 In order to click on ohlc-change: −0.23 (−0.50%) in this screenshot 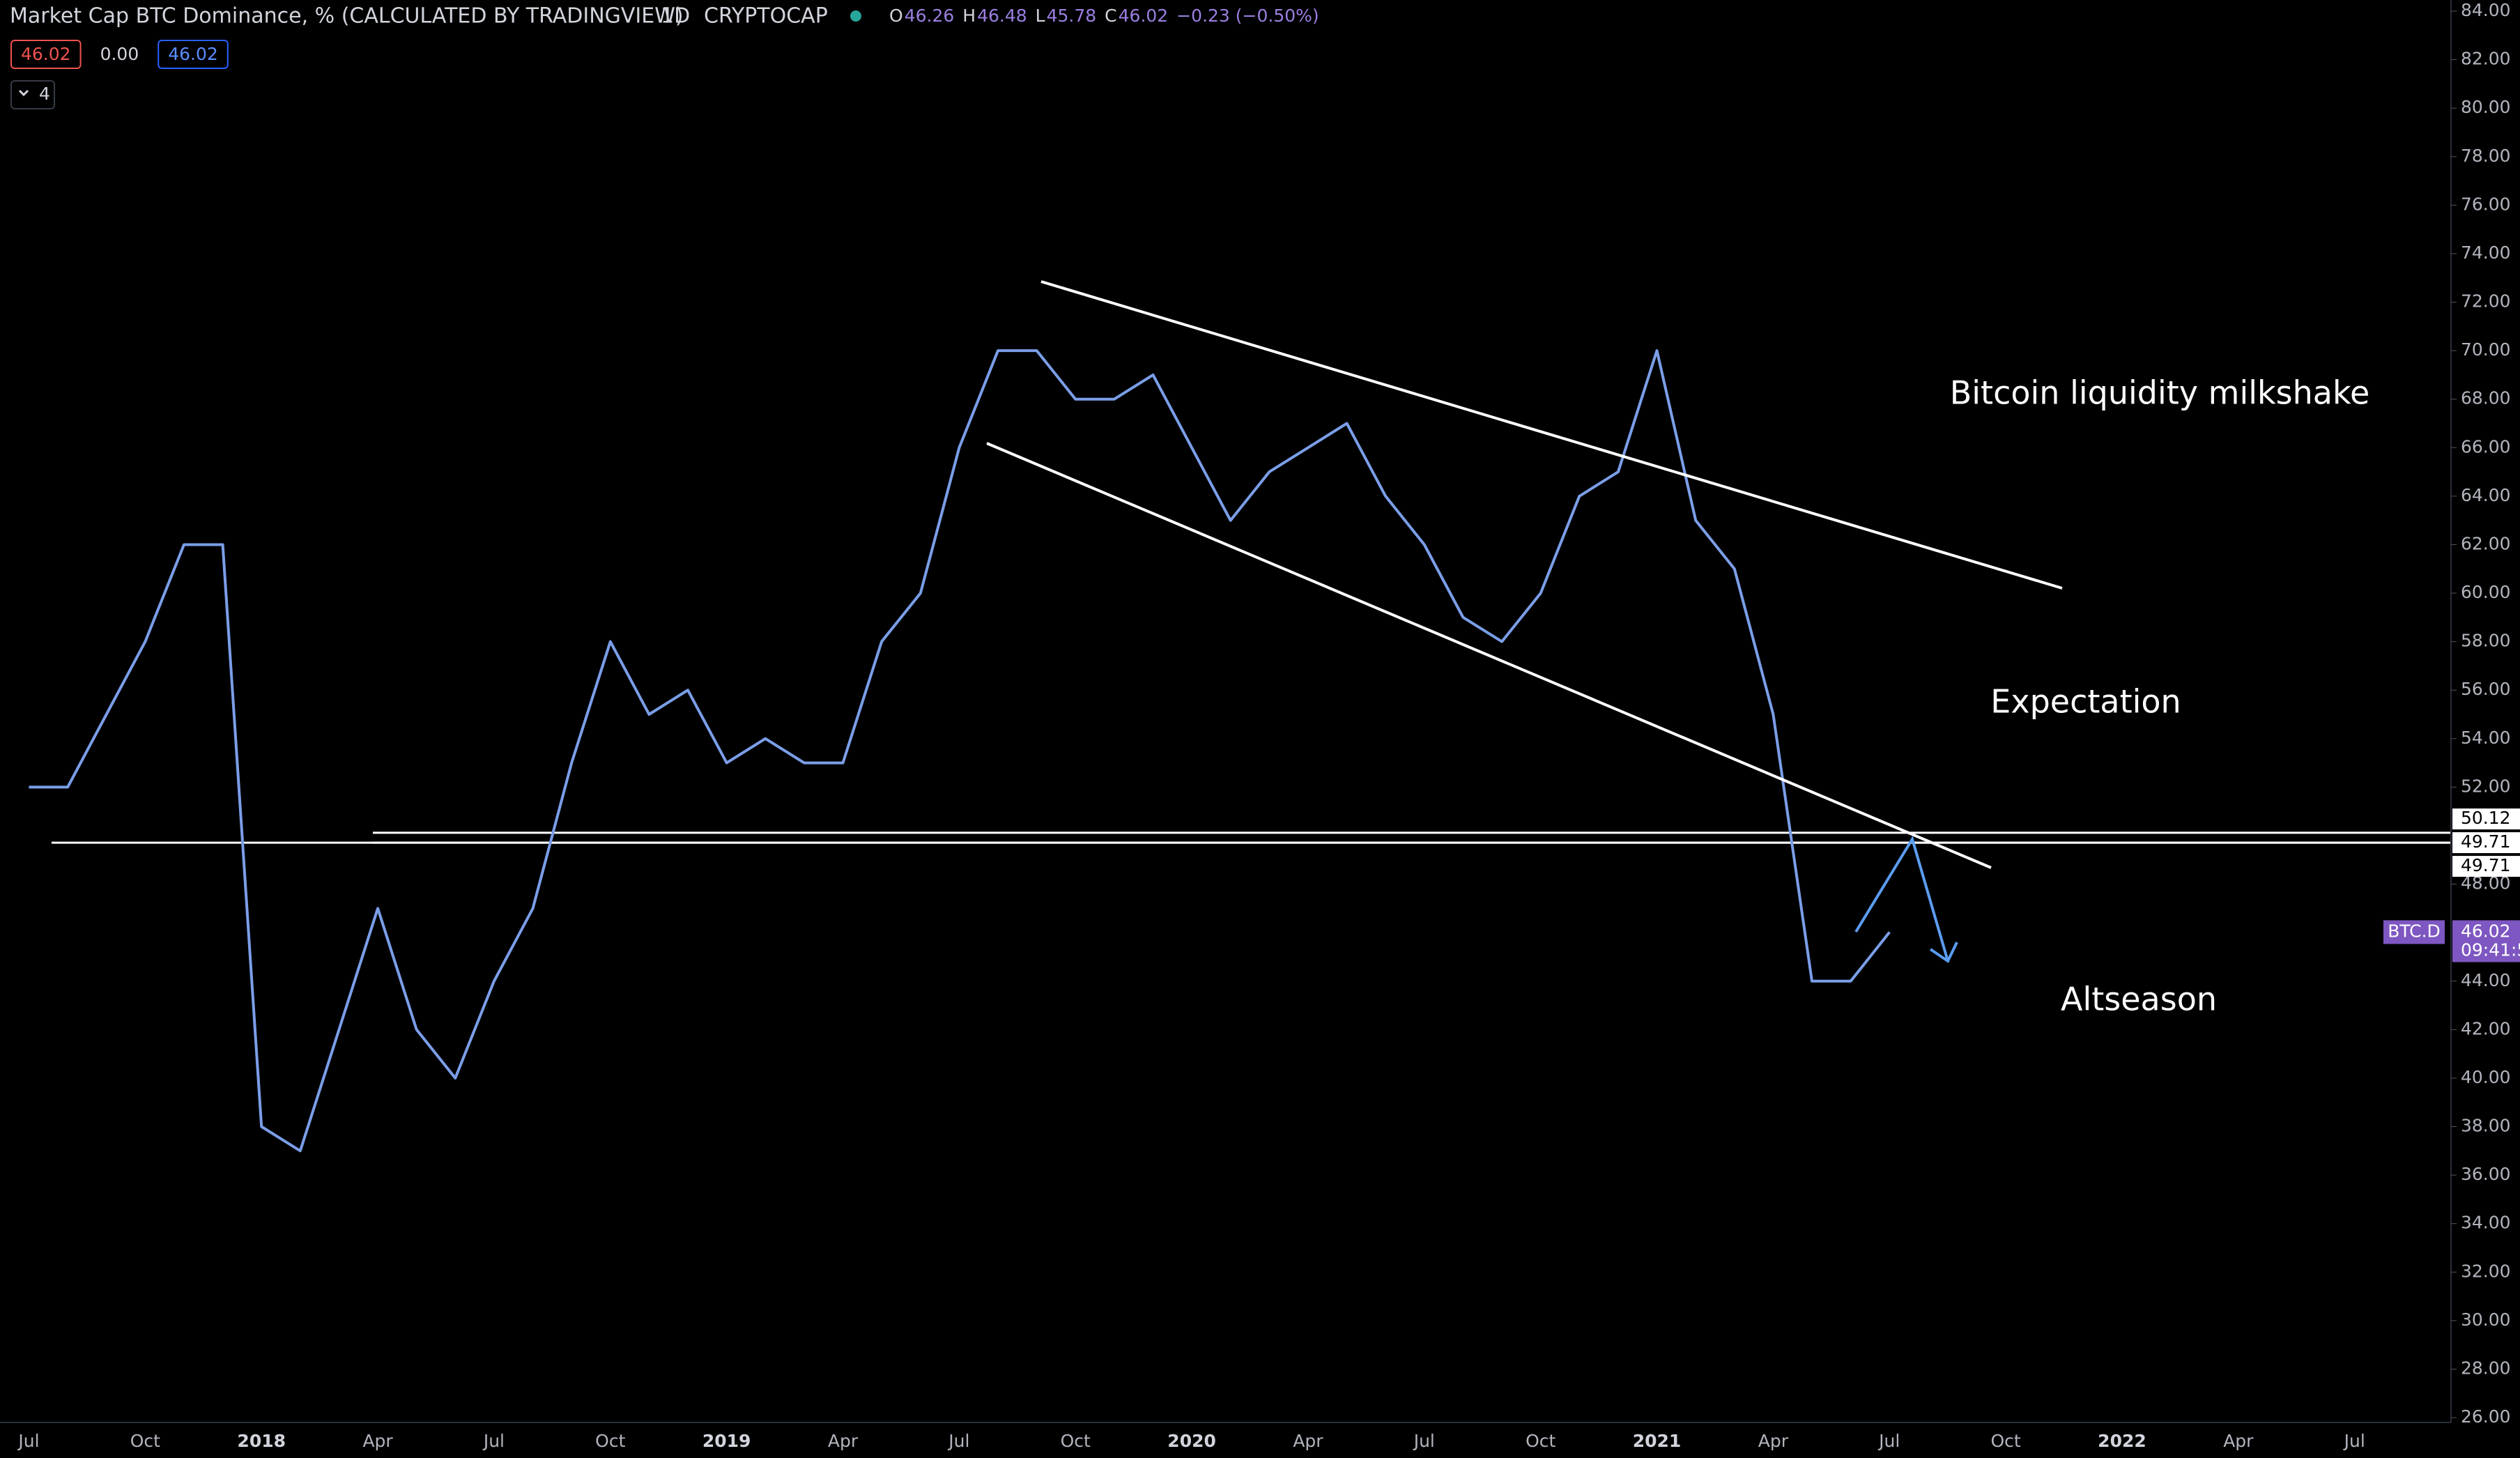, I will do `click(1247, 16)`.